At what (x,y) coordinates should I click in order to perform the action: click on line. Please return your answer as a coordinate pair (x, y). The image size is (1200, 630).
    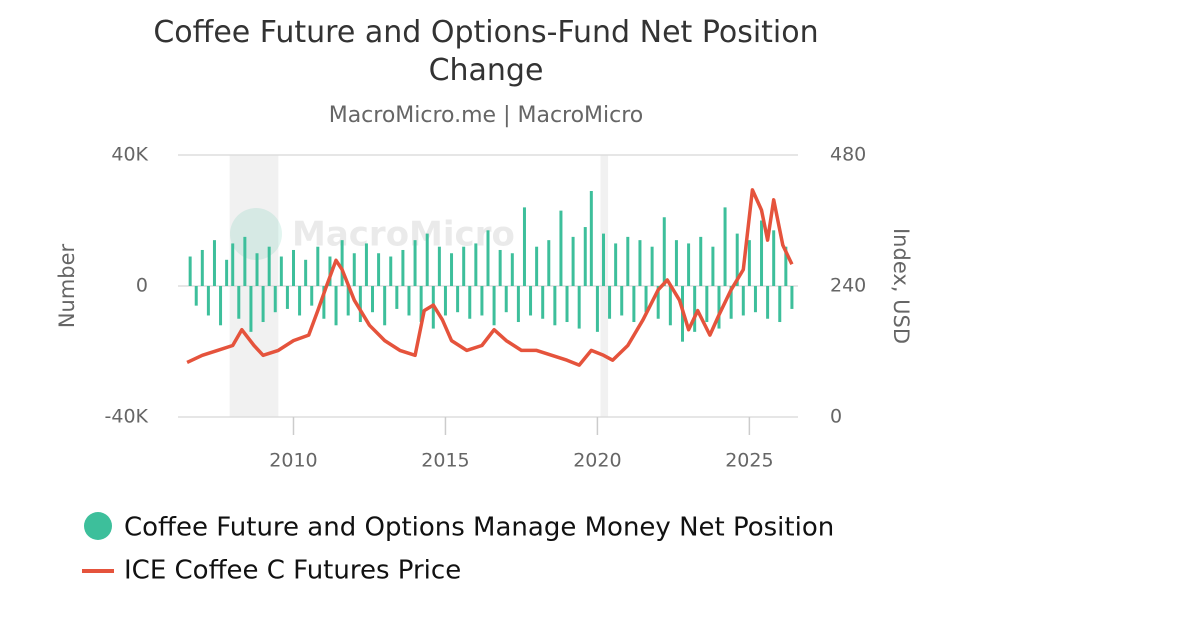
    Looking at the image, I should click on (490, 277).